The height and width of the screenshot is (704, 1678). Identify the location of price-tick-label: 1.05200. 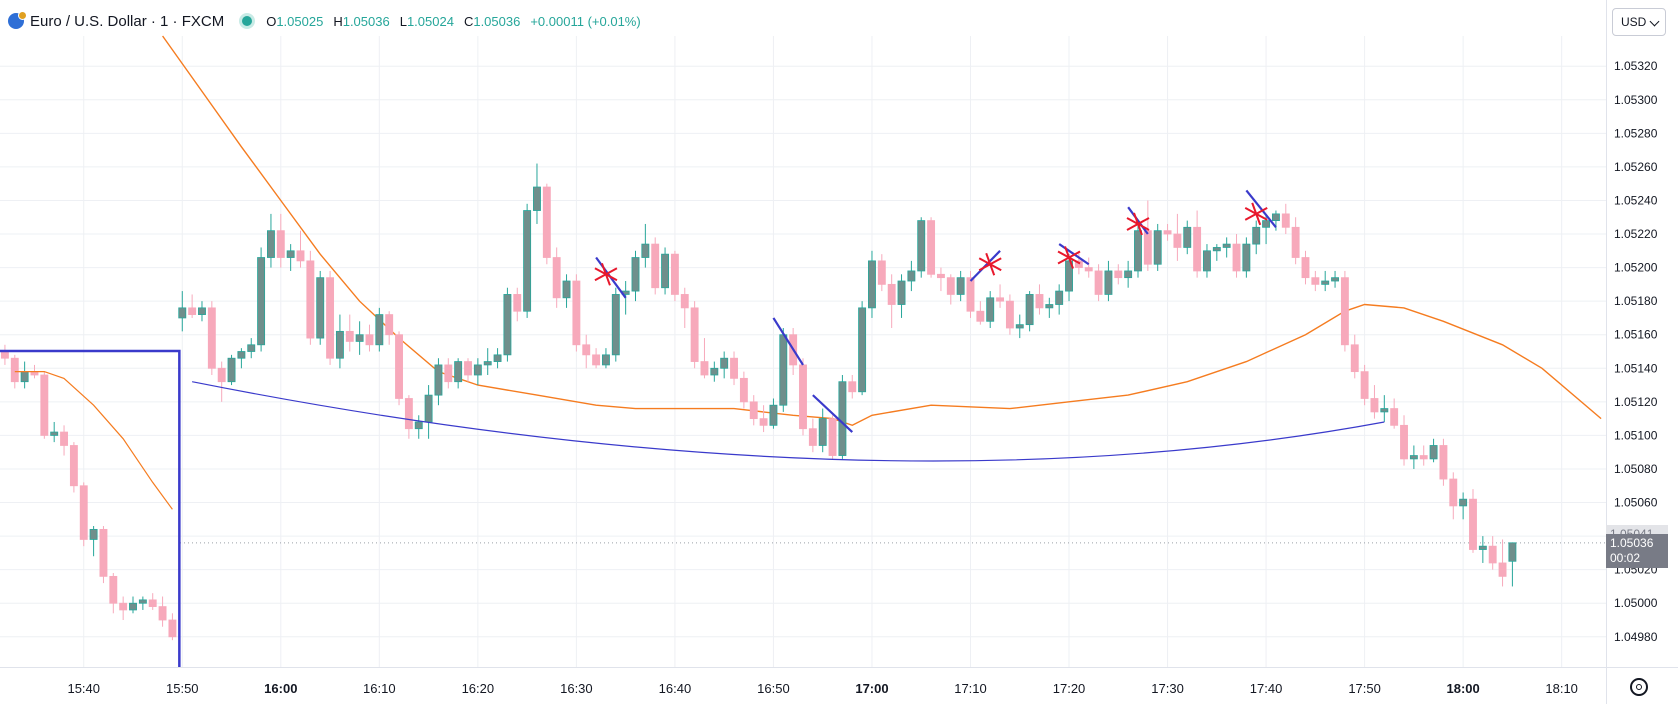
(1636, 268).